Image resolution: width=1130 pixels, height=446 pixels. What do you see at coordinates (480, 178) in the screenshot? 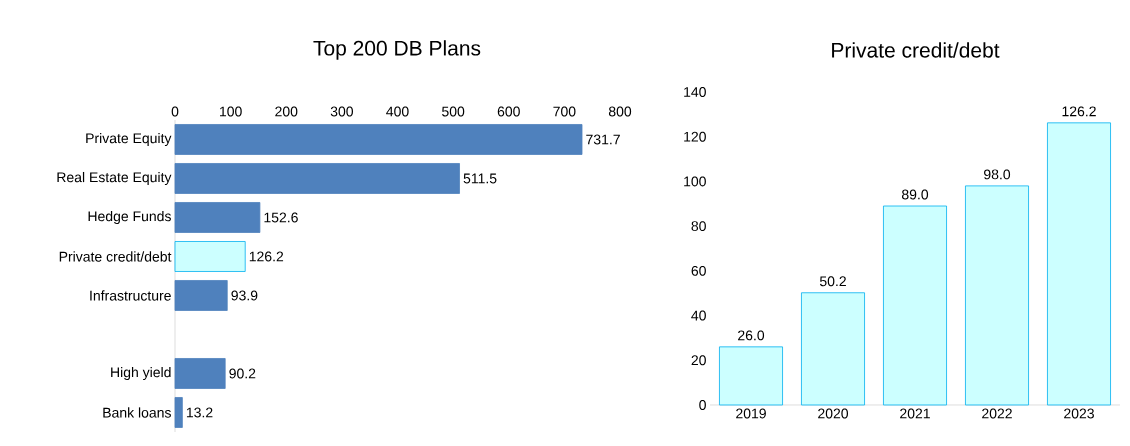
I see `data-label: 511.5` at bounding box center [480, 178].